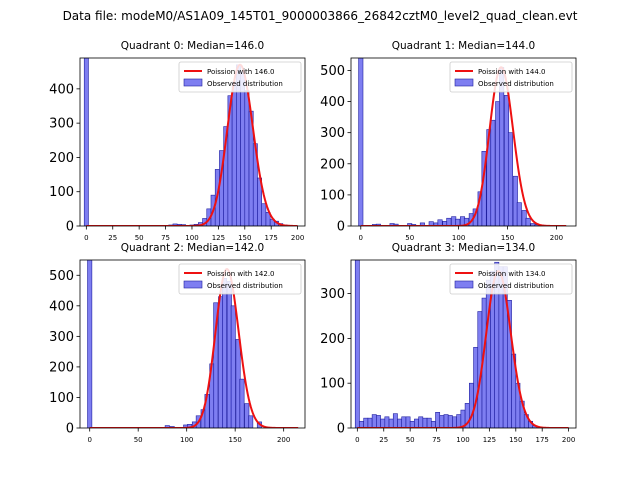  What do you see at coordinates (241, 72) in the screenshot?
I see `legend-line-label: Poission with 146.0` at bounding box center [241, 72].